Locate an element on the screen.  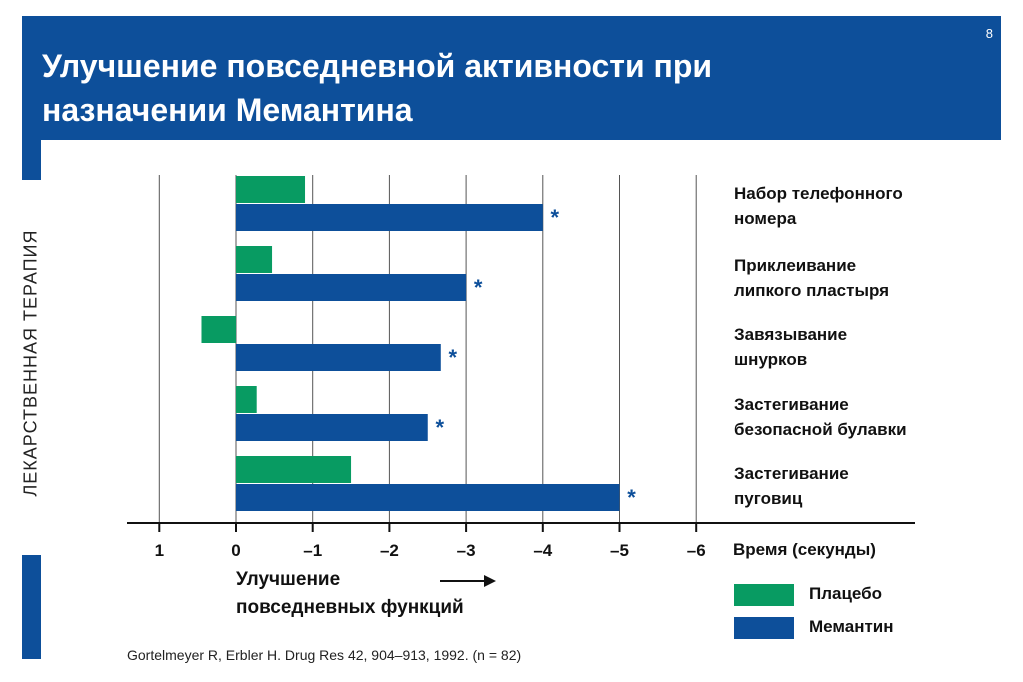
x-tick-label: 0 is located at coordinates (235, 550).